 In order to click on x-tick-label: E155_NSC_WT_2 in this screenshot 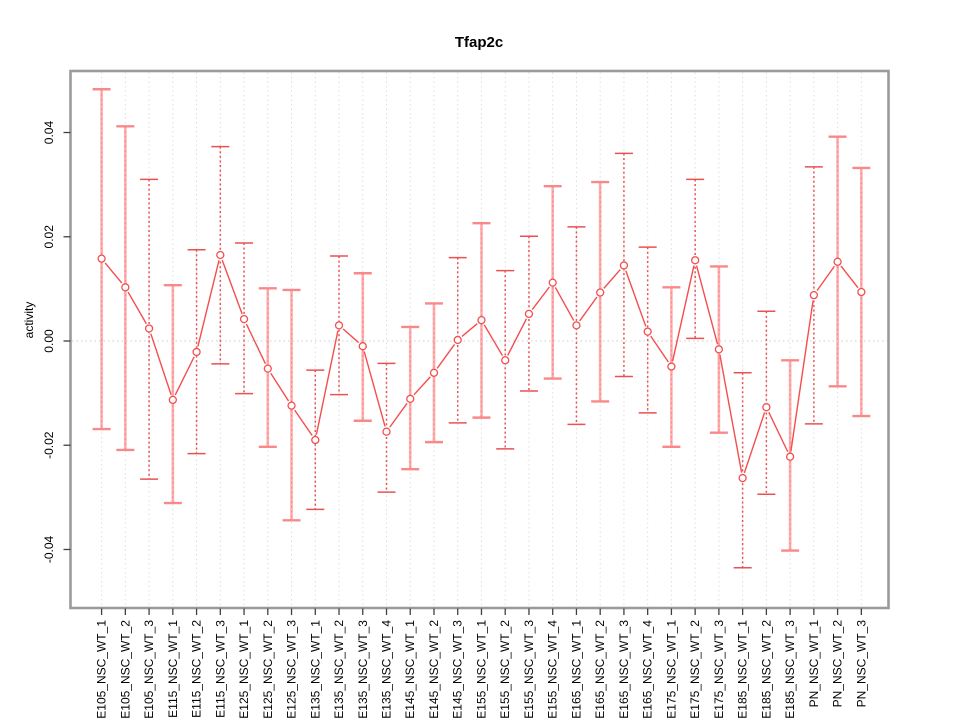, I will do `click(505, 669)`.